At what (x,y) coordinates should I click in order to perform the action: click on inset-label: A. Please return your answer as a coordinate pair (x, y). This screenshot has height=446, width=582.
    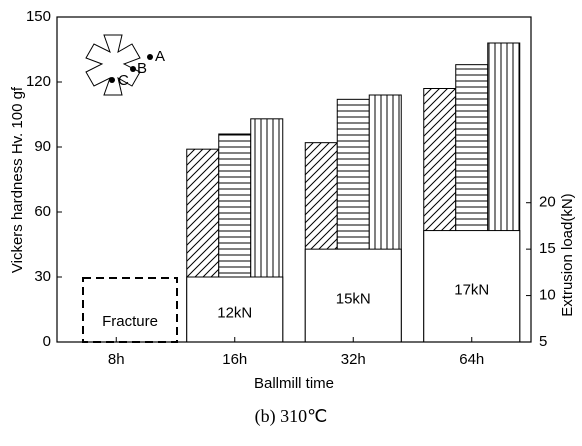
    Looking at the image, I should click on (160, 56).